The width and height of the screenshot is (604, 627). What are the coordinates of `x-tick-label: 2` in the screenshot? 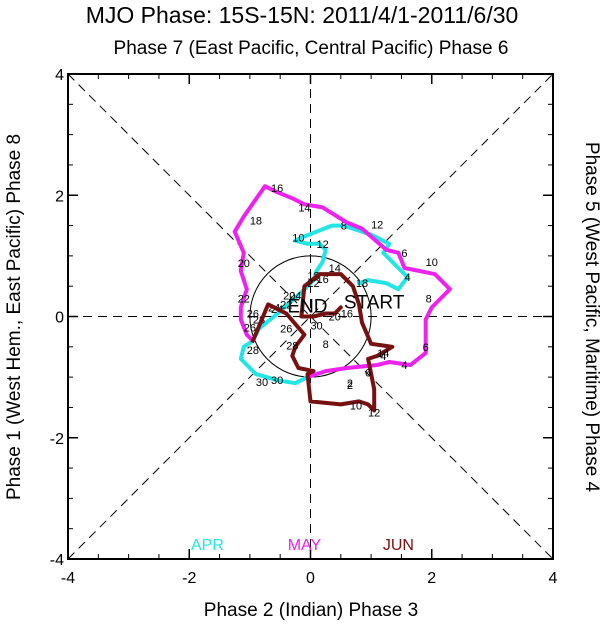 It's located at (431, 578).